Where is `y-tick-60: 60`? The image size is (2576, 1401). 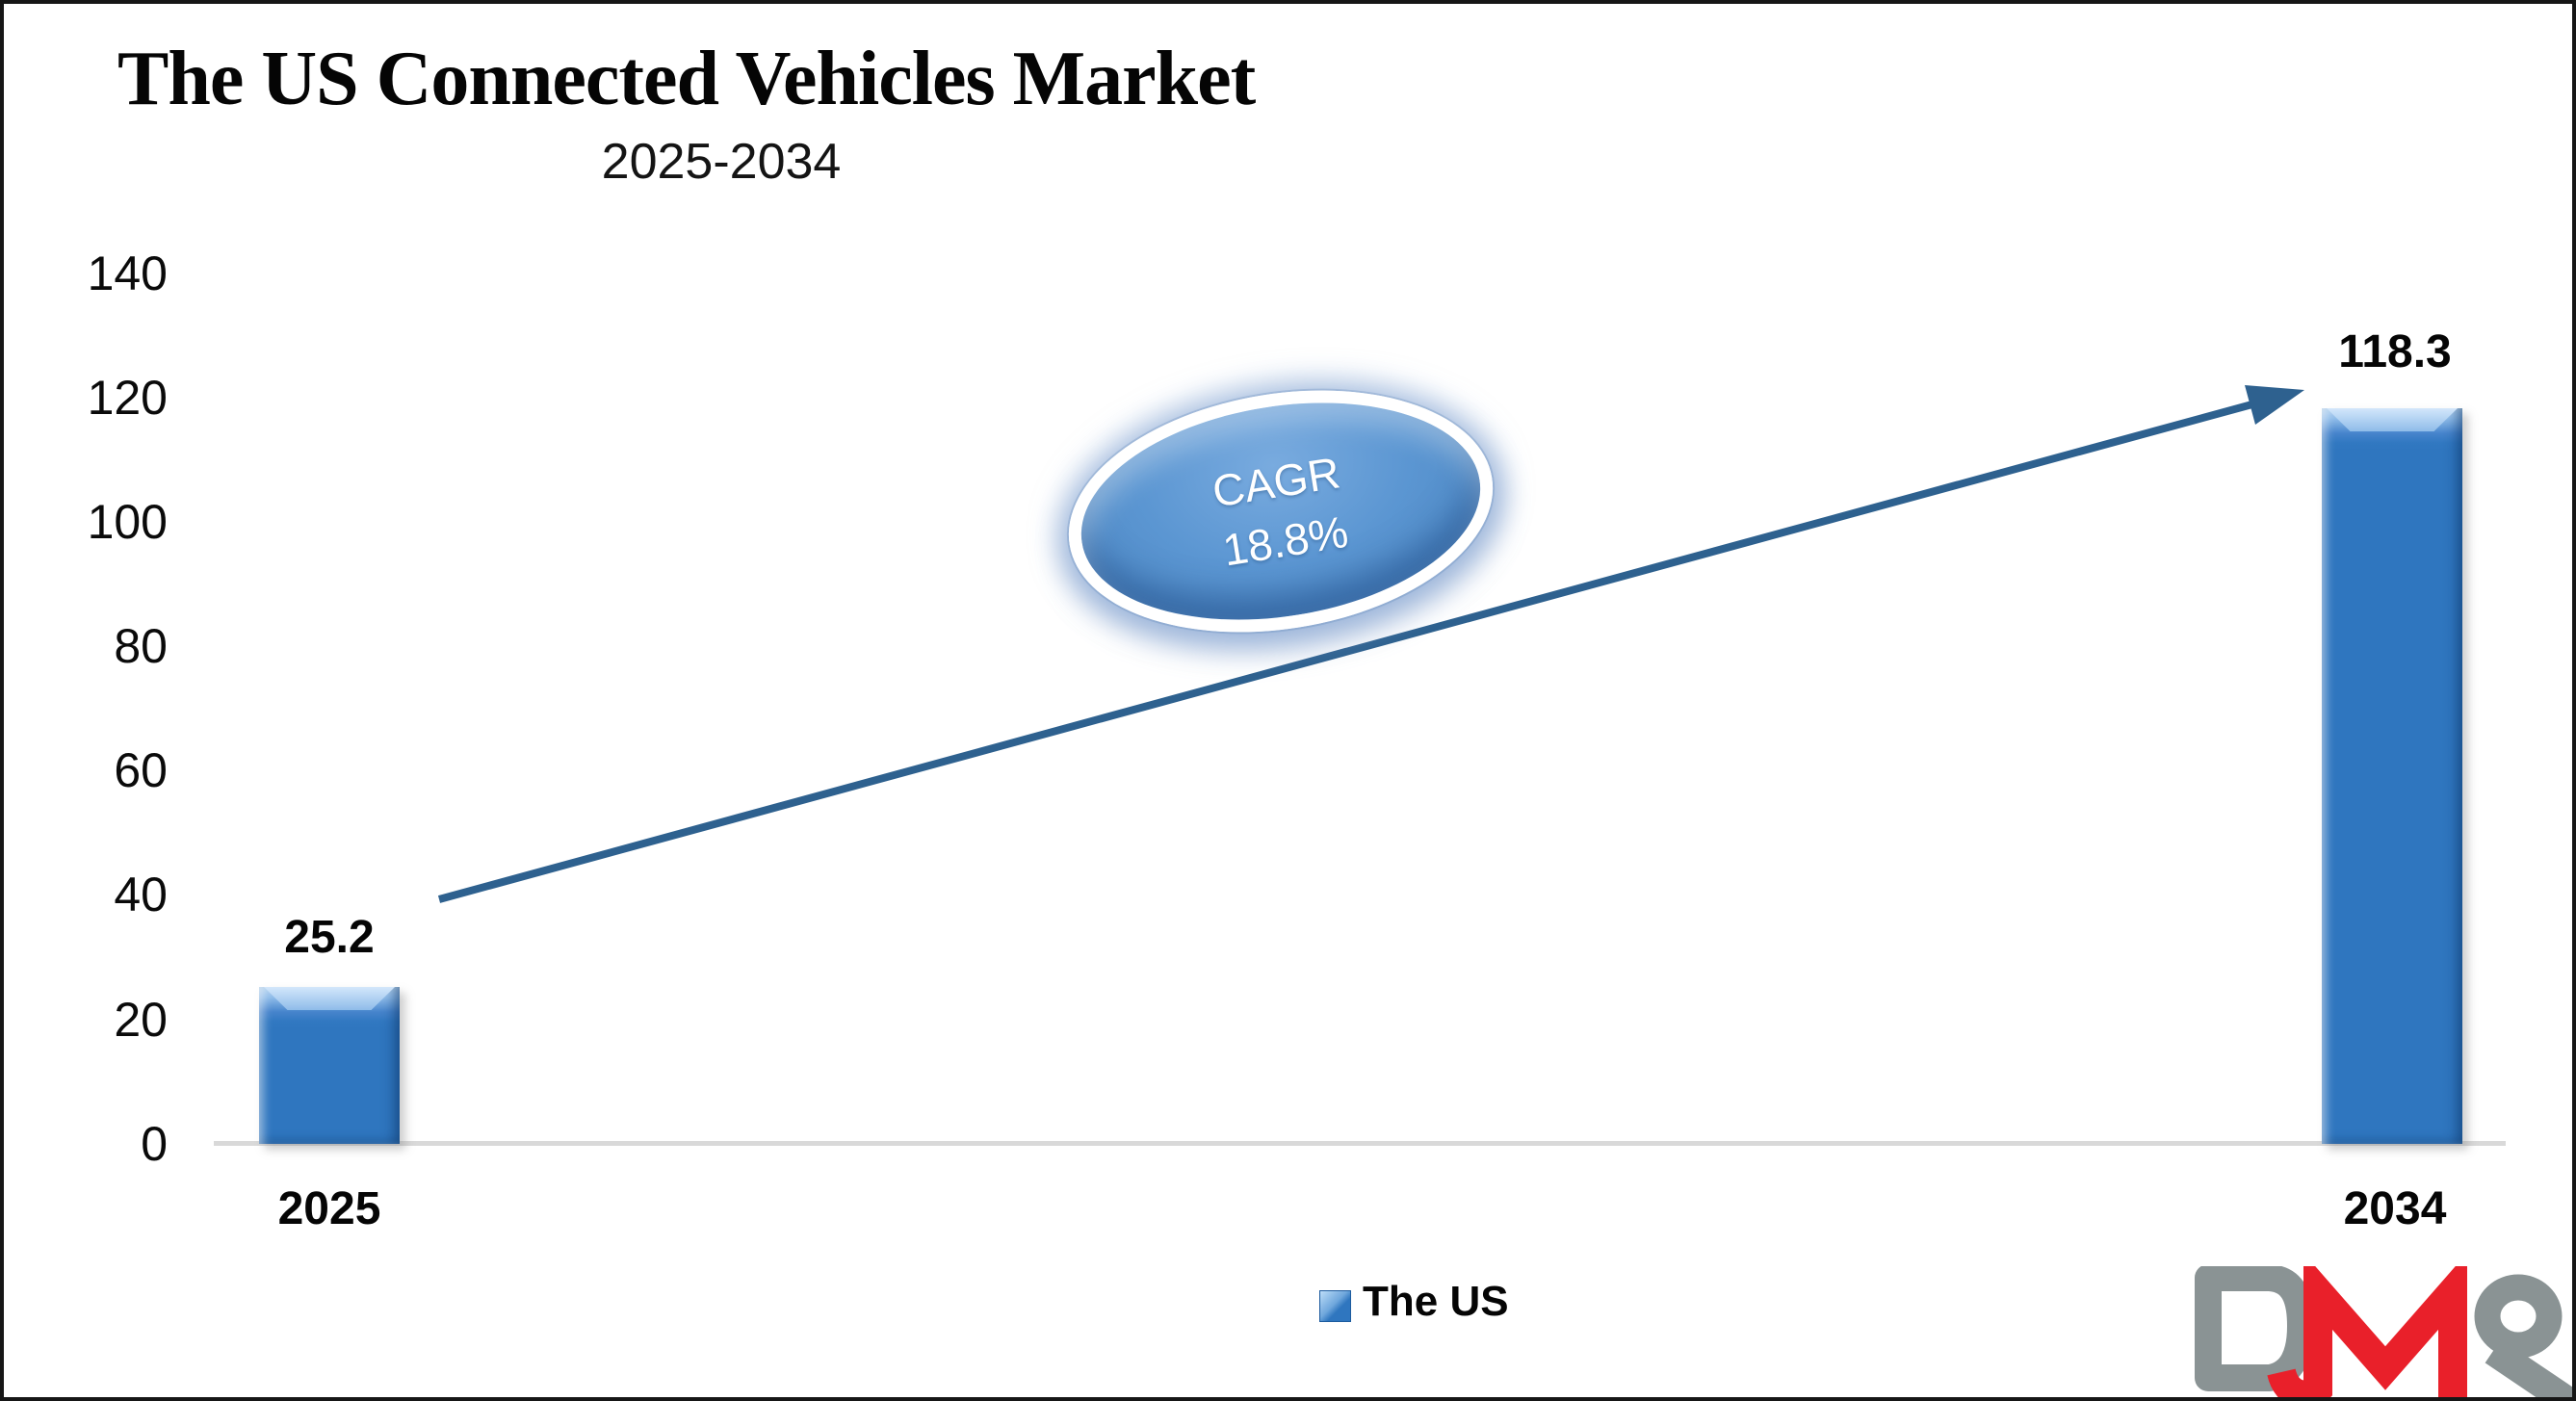 y-tick-60: 60 is located at coordinates (141, 770).